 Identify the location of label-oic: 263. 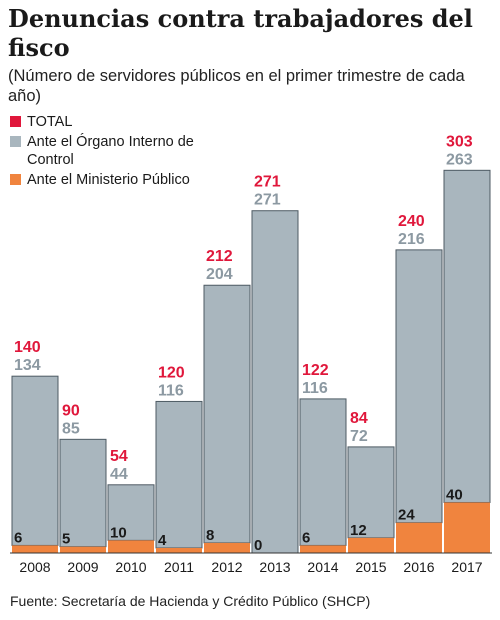
(459, 159).